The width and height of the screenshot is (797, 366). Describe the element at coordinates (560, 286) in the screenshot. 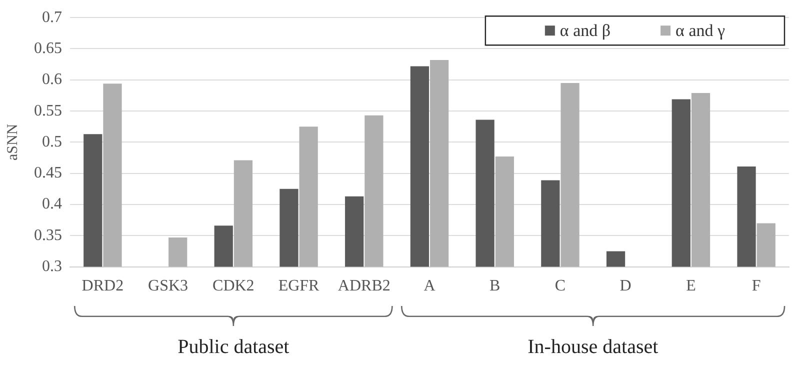

I see `x-tick-label: C` at that location.